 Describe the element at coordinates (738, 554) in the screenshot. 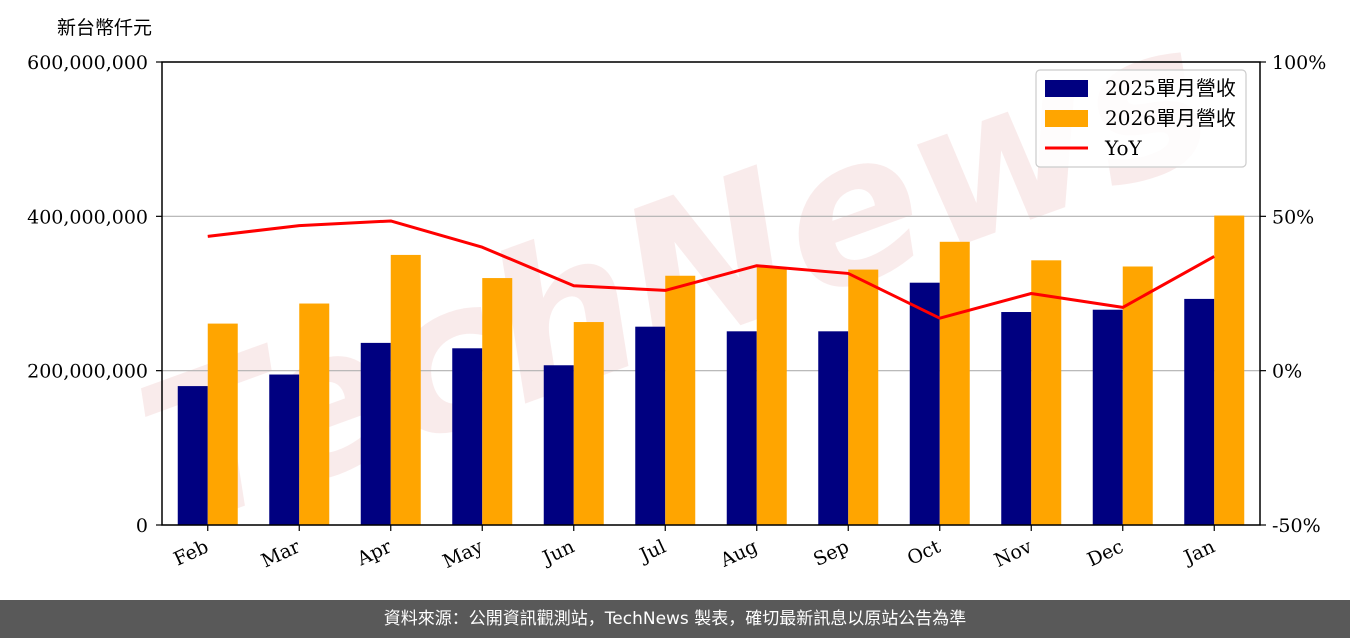

I see `x-tick-label: Aug` at that location.